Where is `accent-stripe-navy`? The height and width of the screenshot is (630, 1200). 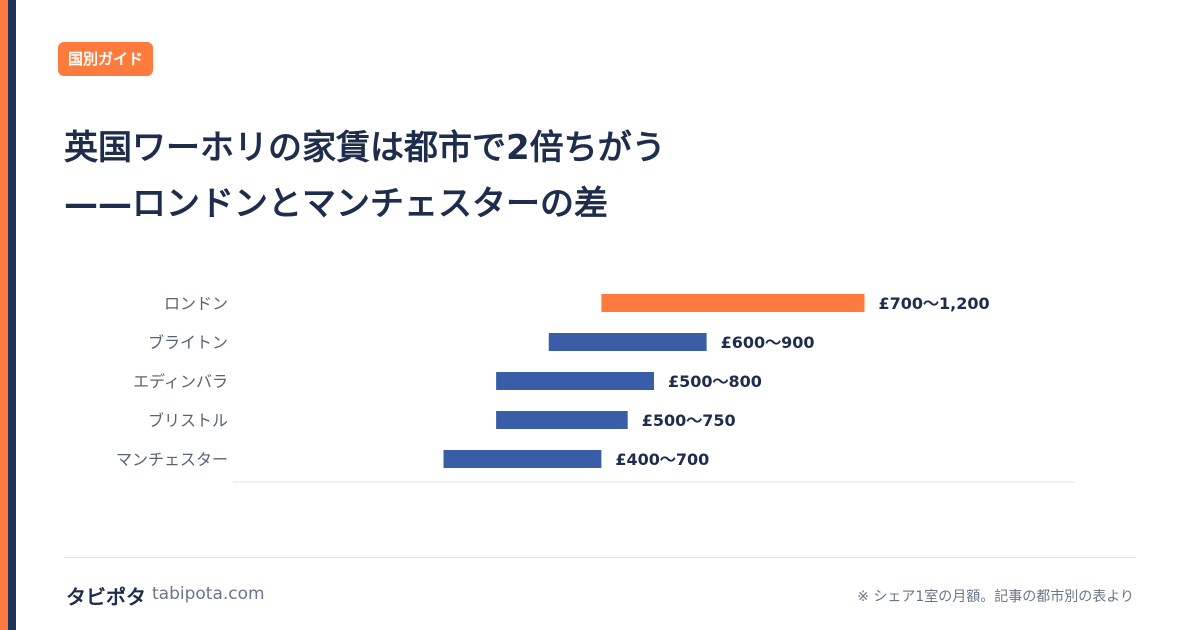
accent-stripe-navy is located at coordinates (12, 315).